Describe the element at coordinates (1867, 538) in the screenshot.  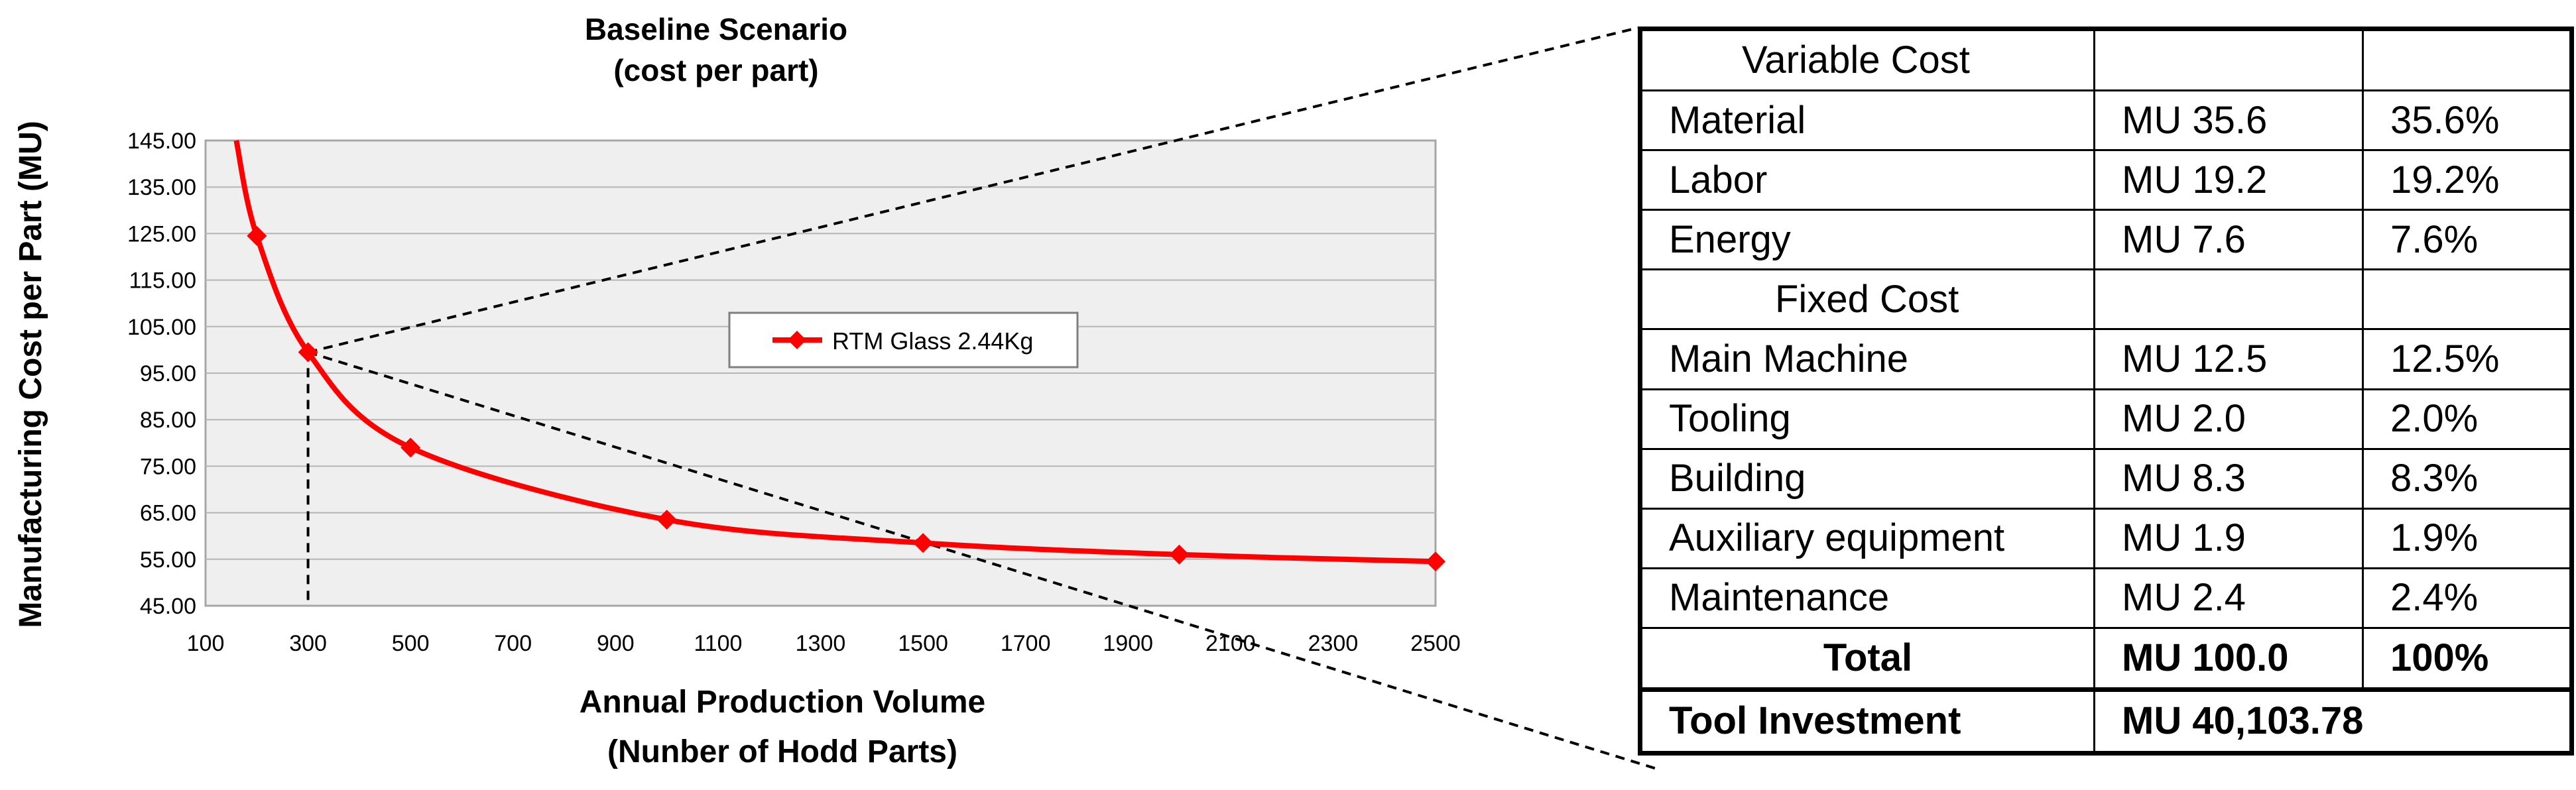
I see `cost-item-cell: Auxiliary equipment` at that location.